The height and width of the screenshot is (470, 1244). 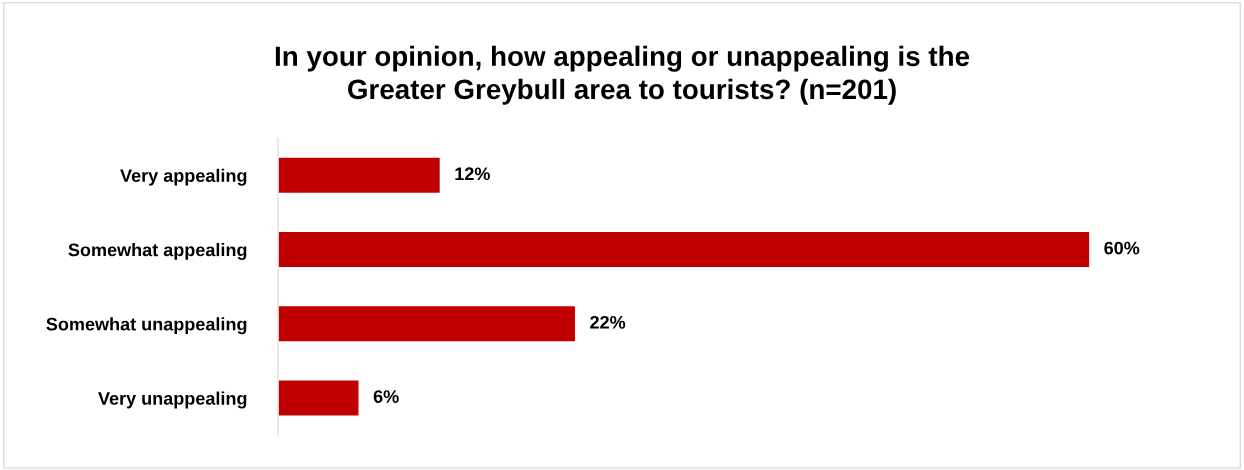 I want to click on y-tick-label: Somewhat appealing, so click(x=157, y=251).